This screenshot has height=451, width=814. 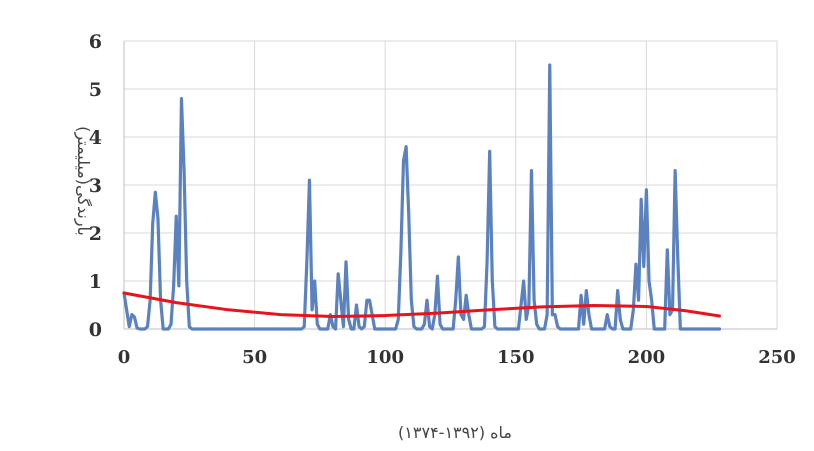 What do you see at coordinates (124, 357) in the screenshot?
I see `x-tick-label: 0` at bounding box center [124, 357].